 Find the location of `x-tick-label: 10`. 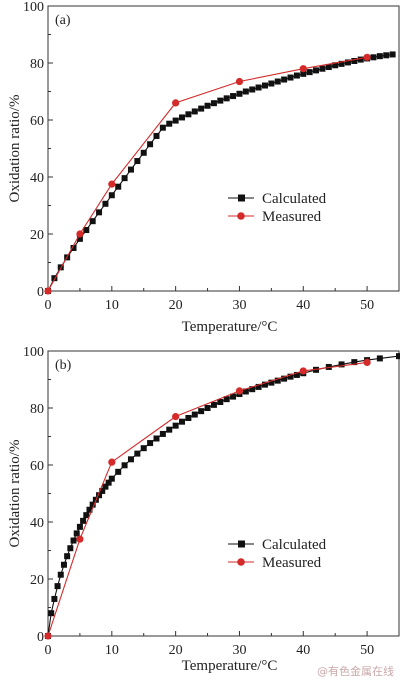

x-tick-label: 10 is located at coordinates (112, 650).